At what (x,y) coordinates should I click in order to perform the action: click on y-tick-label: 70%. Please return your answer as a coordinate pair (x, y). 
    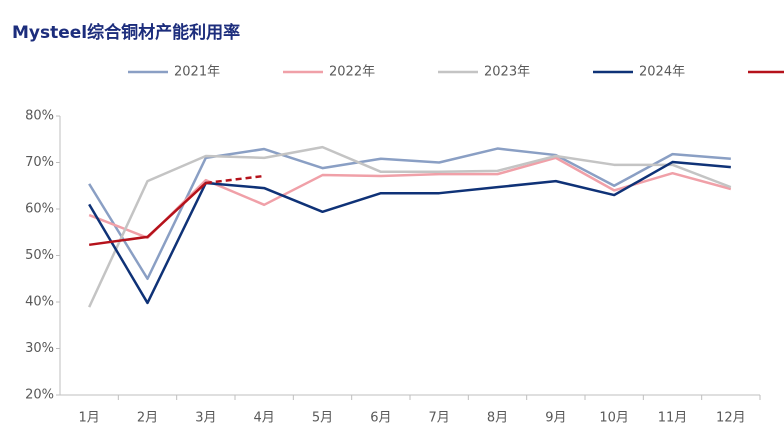
    Looking at the image, I should click on (39, 162).